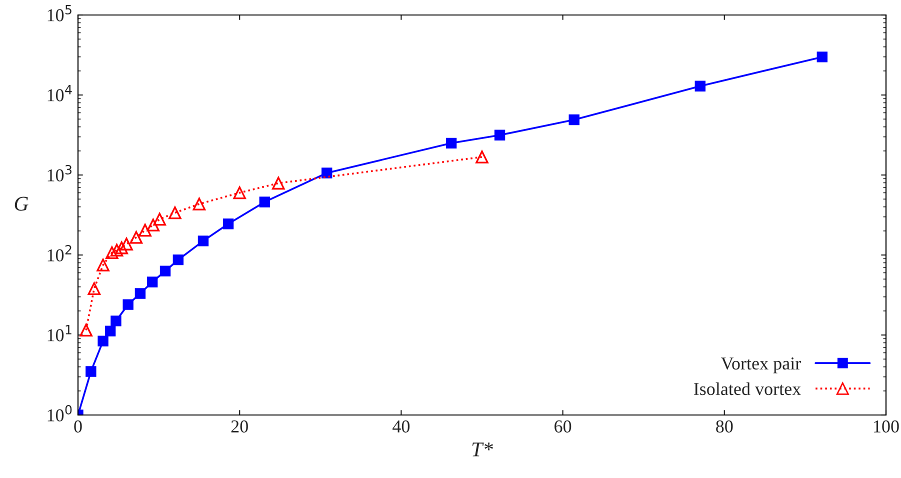  What do you see at coordinates (60, 333) in the screenshot?
I see `y-tick-label: 10$^{1}$` at bounding box center [60, 333].